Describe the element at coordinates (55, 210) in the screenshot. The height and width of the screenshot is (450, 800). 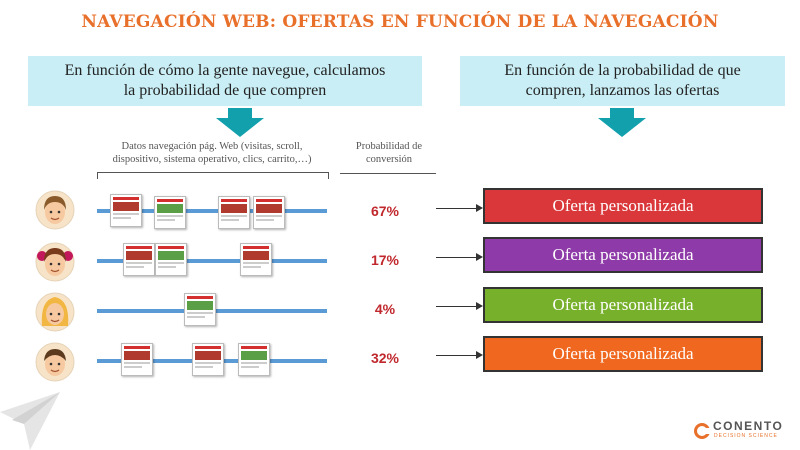
I see `user-avatar-1-icon` at that location.